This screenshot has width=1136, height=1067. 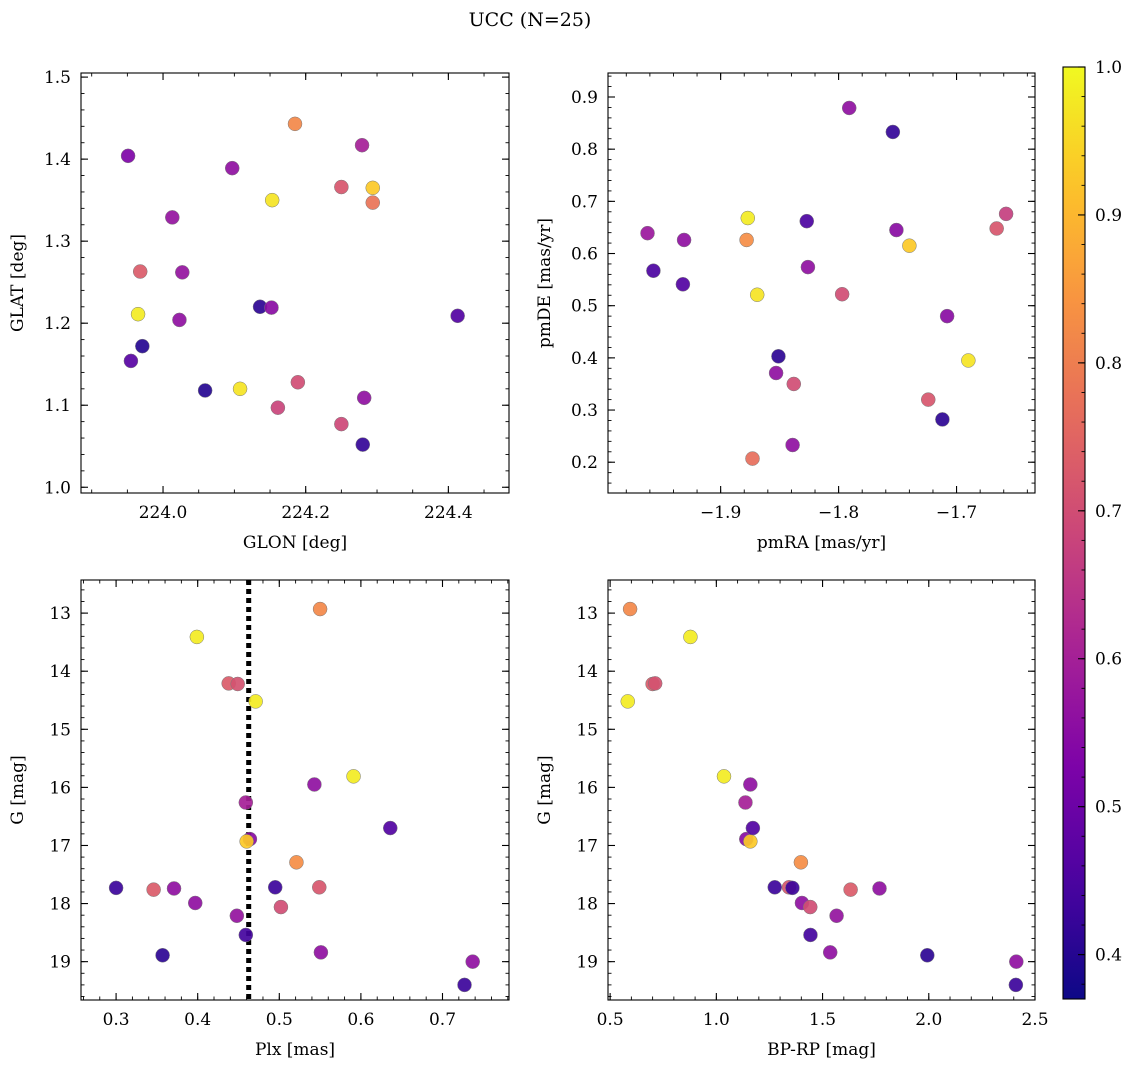 What do you see at coordinates (584, 411) in the screenshot?
I see `y-tick-label: 0.3` at bounding box center [584, 411].